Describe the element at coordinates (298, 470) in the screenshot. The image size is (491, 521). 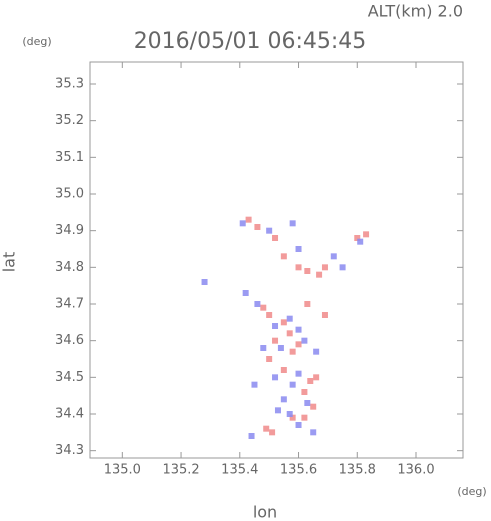
I see `x-tick-label: 135.6` at that location.